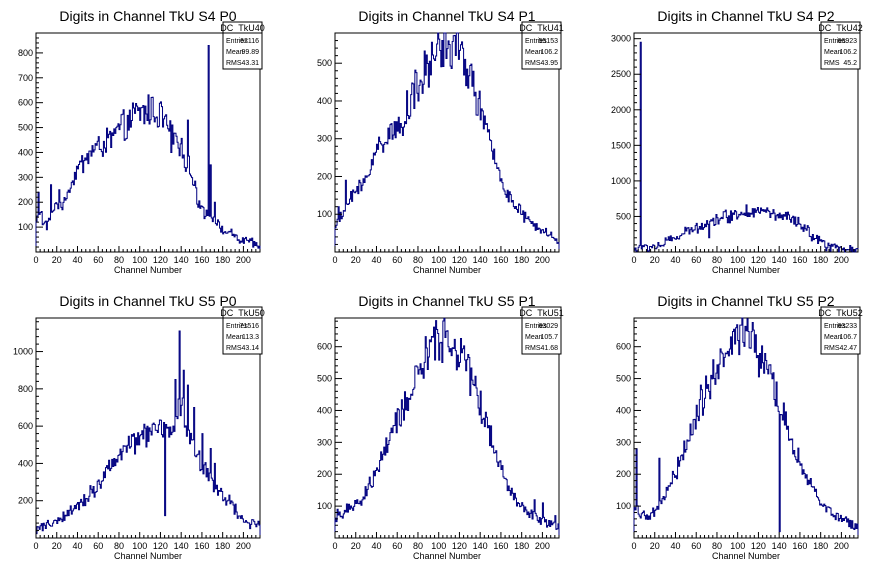 This screenshot has height=574, width=896. What do you see at coordinates (25, 202) in the screenshot?
I see `y-tick-label: 200` at bounding box center [25, 202].